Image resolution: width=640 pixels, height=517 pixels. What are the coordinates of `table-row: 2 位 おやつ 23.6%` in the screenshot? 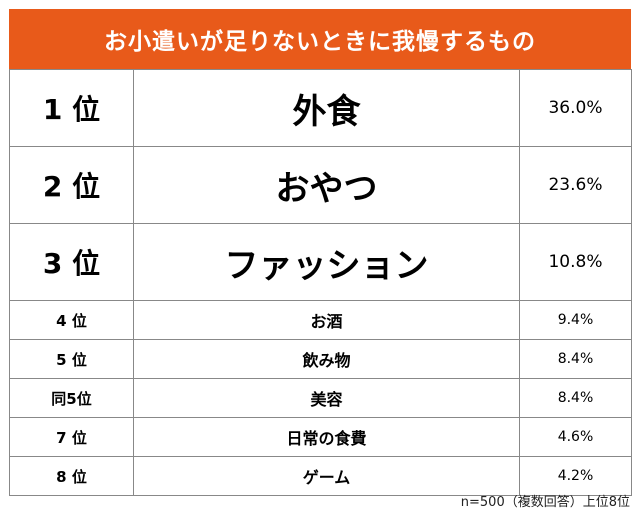 It's located at (320, 185).